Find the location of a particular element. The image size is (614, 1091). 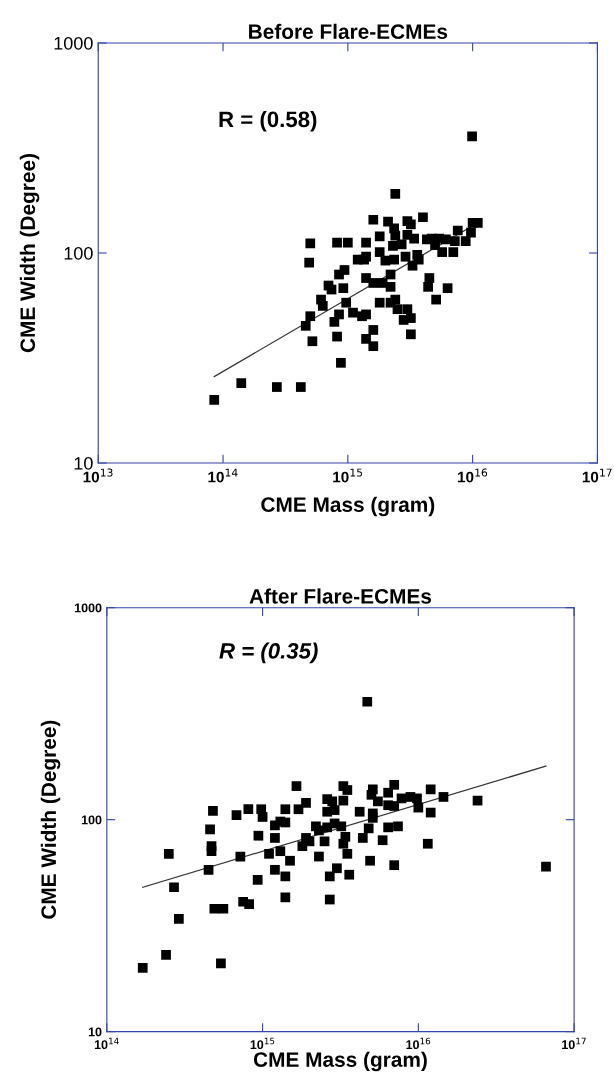

annotation: R = (0.58) is located at coordinates (268, 121).